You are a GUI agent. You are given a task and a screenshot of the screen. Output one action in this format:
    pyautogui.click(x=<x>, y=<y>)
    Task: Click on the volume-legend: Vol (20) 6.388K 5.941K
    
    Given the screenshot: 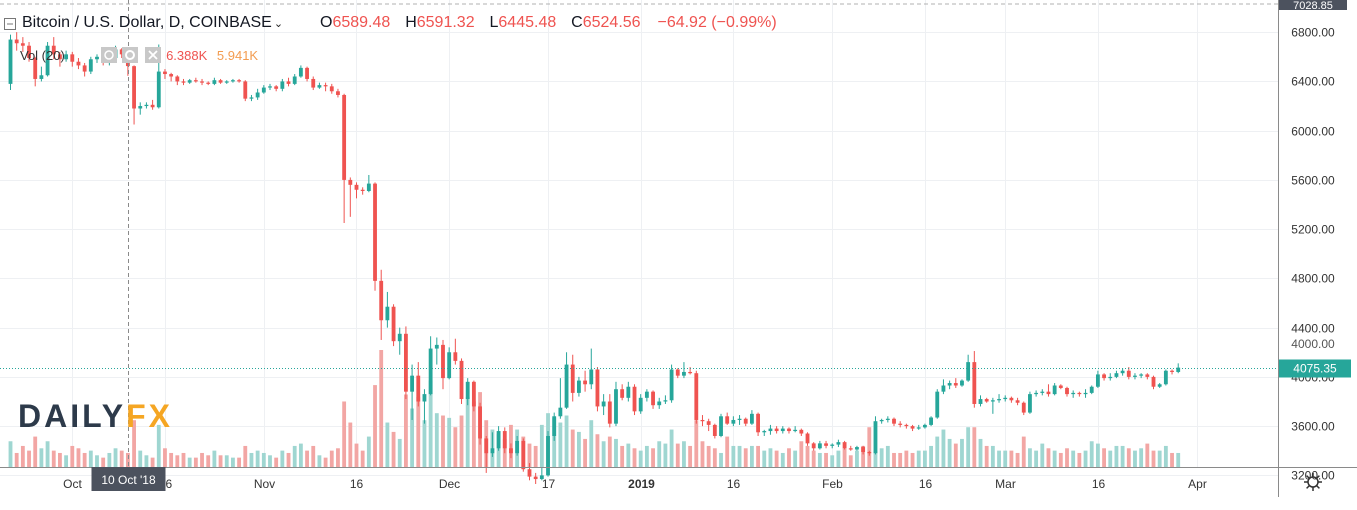 What is the action you would take?
    pyautogui.click(x=139, y=55)
    